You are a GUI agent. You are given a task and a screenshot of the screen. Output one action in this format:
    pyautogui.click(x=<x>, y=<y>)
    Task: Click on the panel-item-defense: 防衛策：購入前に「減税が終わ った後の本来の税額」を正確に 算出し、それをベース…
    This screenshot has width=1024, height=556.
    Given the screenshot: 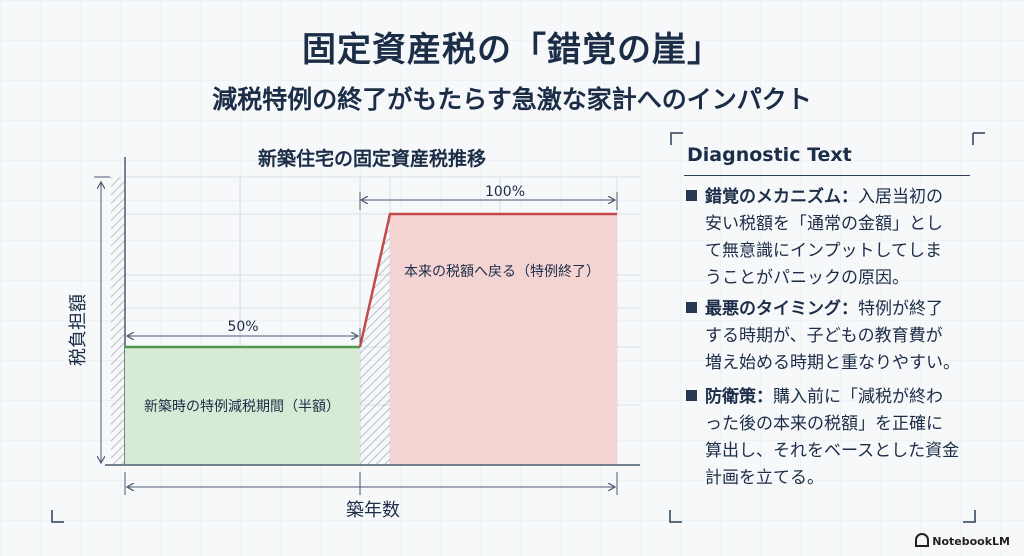 What is the action you would take?
    pyautogui.click(x=836, y=438)
    